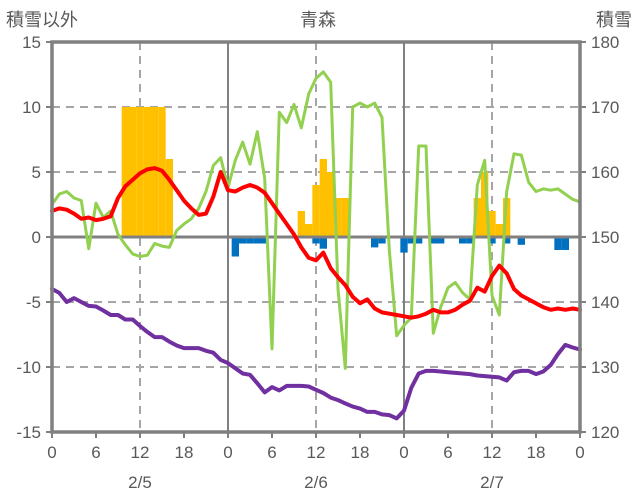 This screenshot has height=501, width=636. I want to click on y-right-tick-label: 180, so click(605, 42).